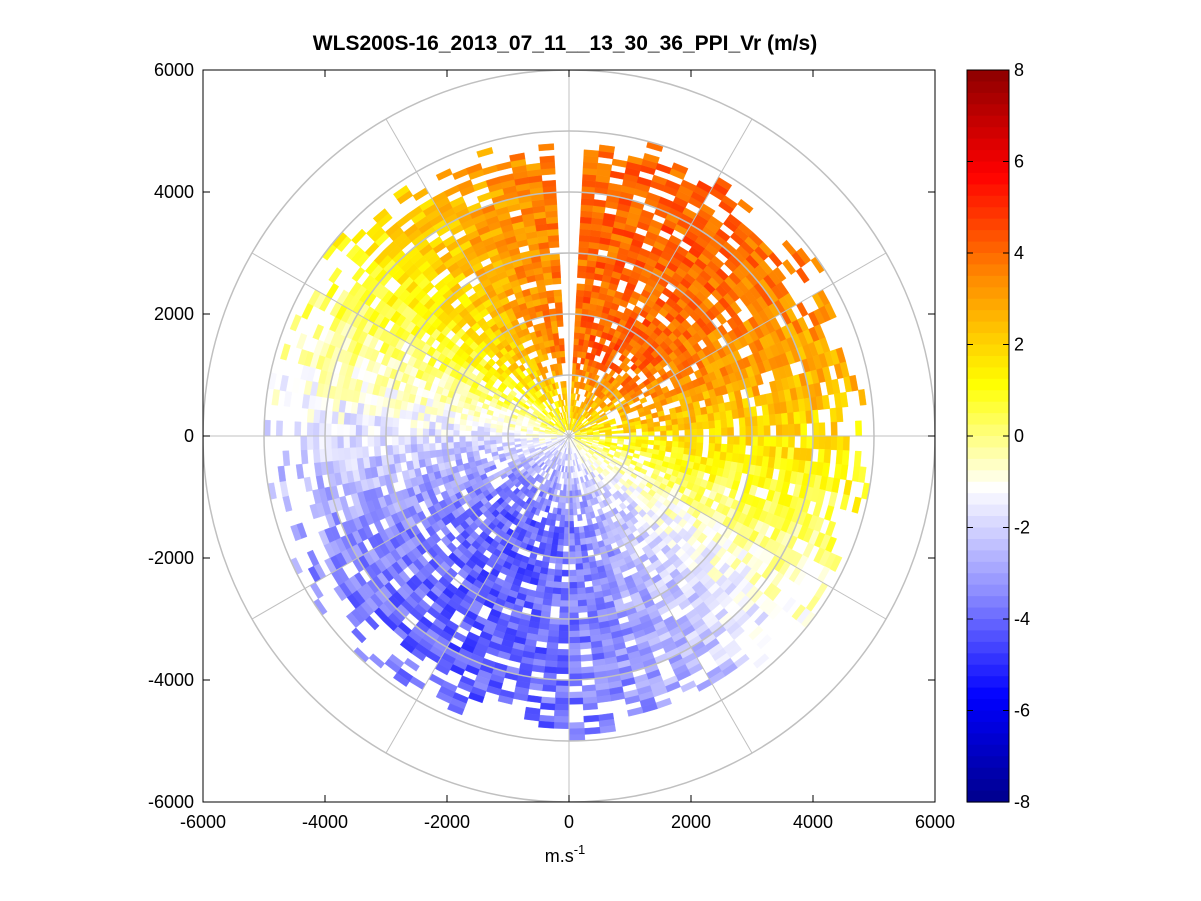  I want to click on x-tick-label: -2000, so click(447, 822).